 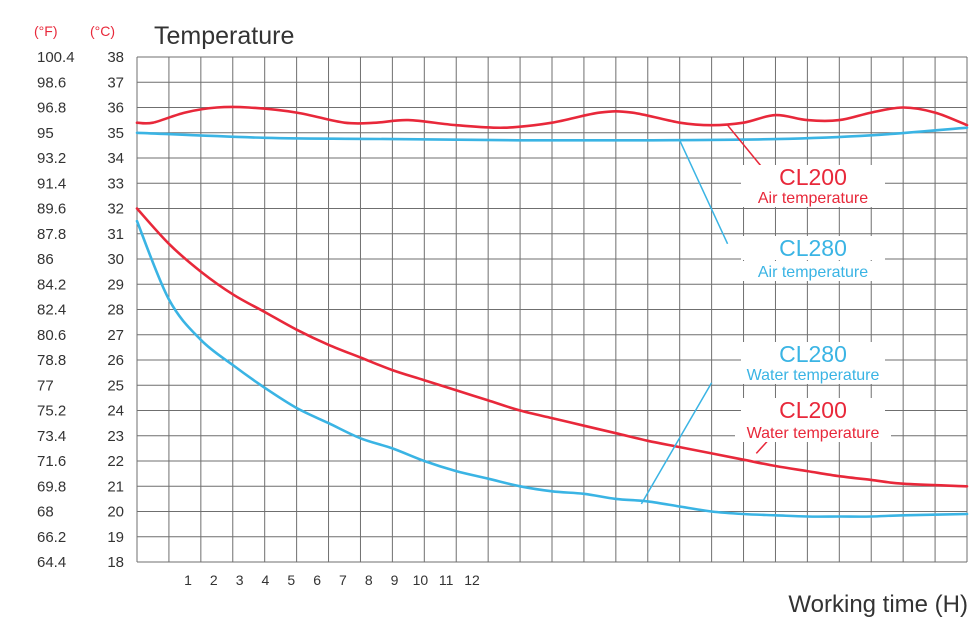 What do you see at coordinates (45, 385) in the screenshot?
I see `y-tick-label-fahrenheit: 77` at bounding box center [45, 385].